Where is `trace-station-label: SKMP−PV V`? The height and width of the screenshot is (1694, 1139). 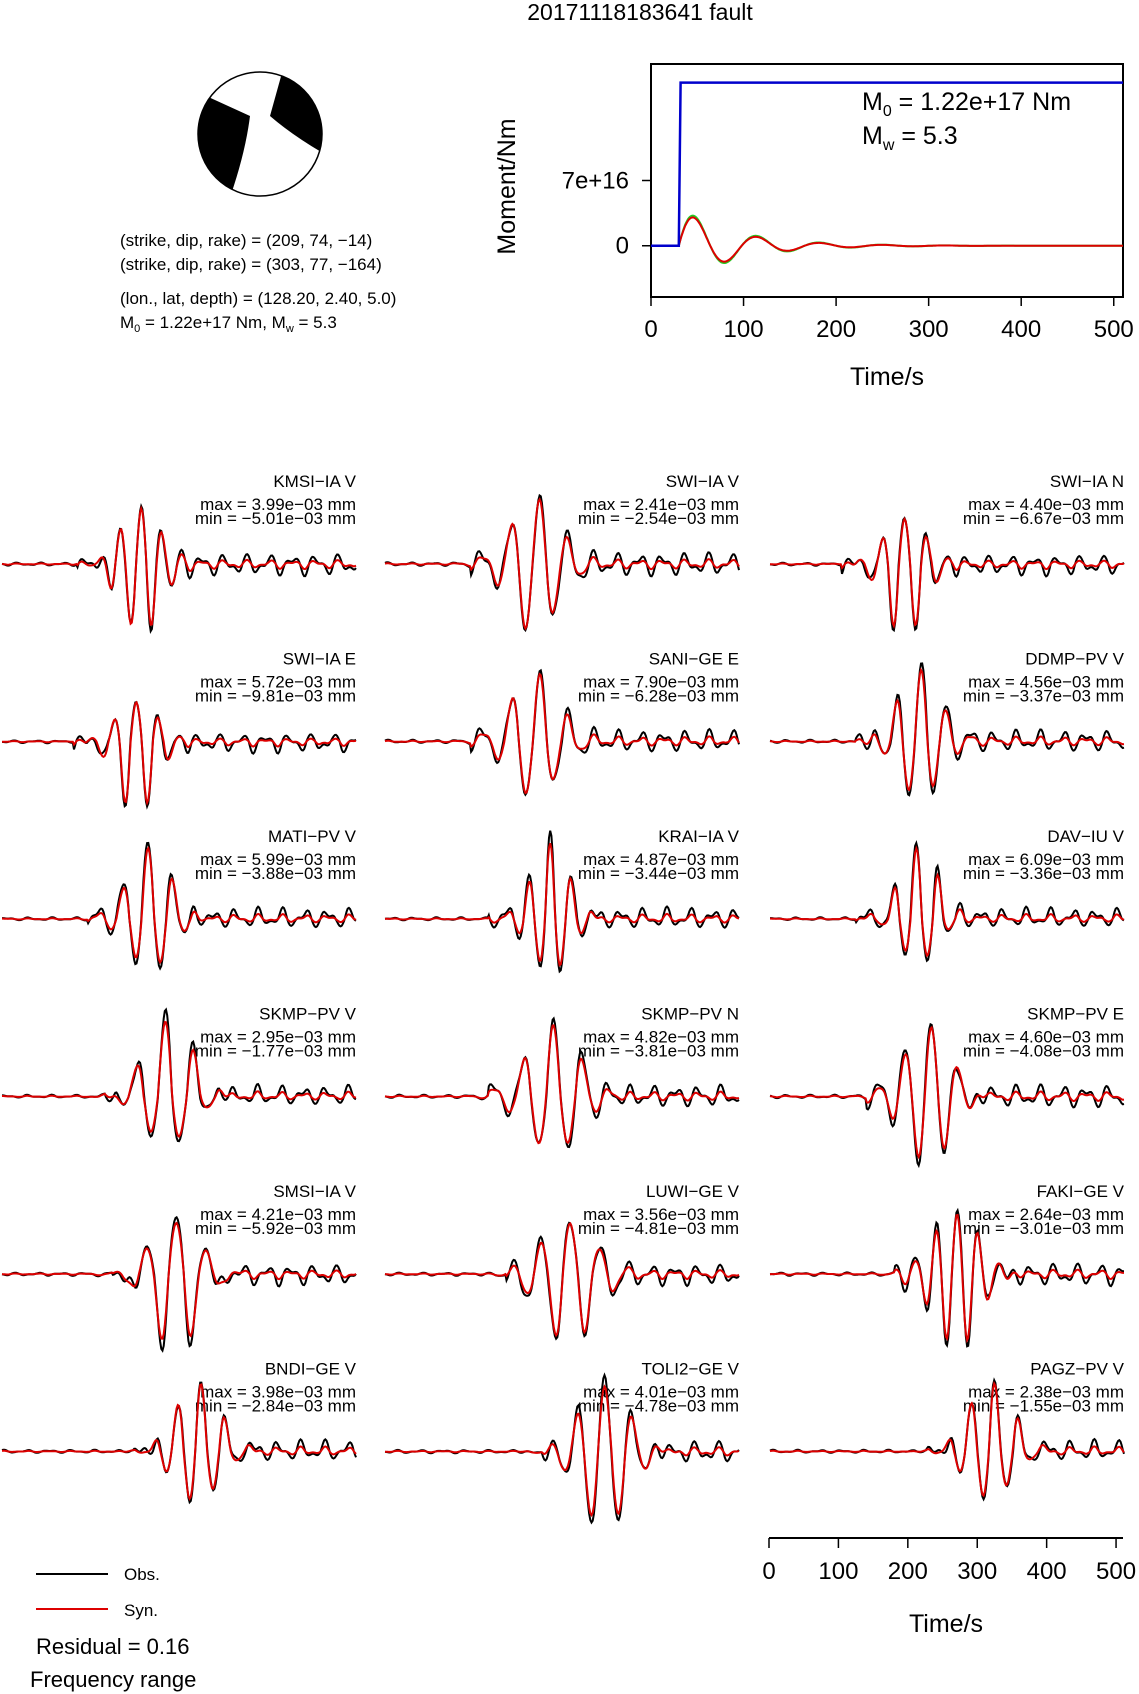 trace-station-label: SKMP−PV V is located at coordinates (308, 1014).